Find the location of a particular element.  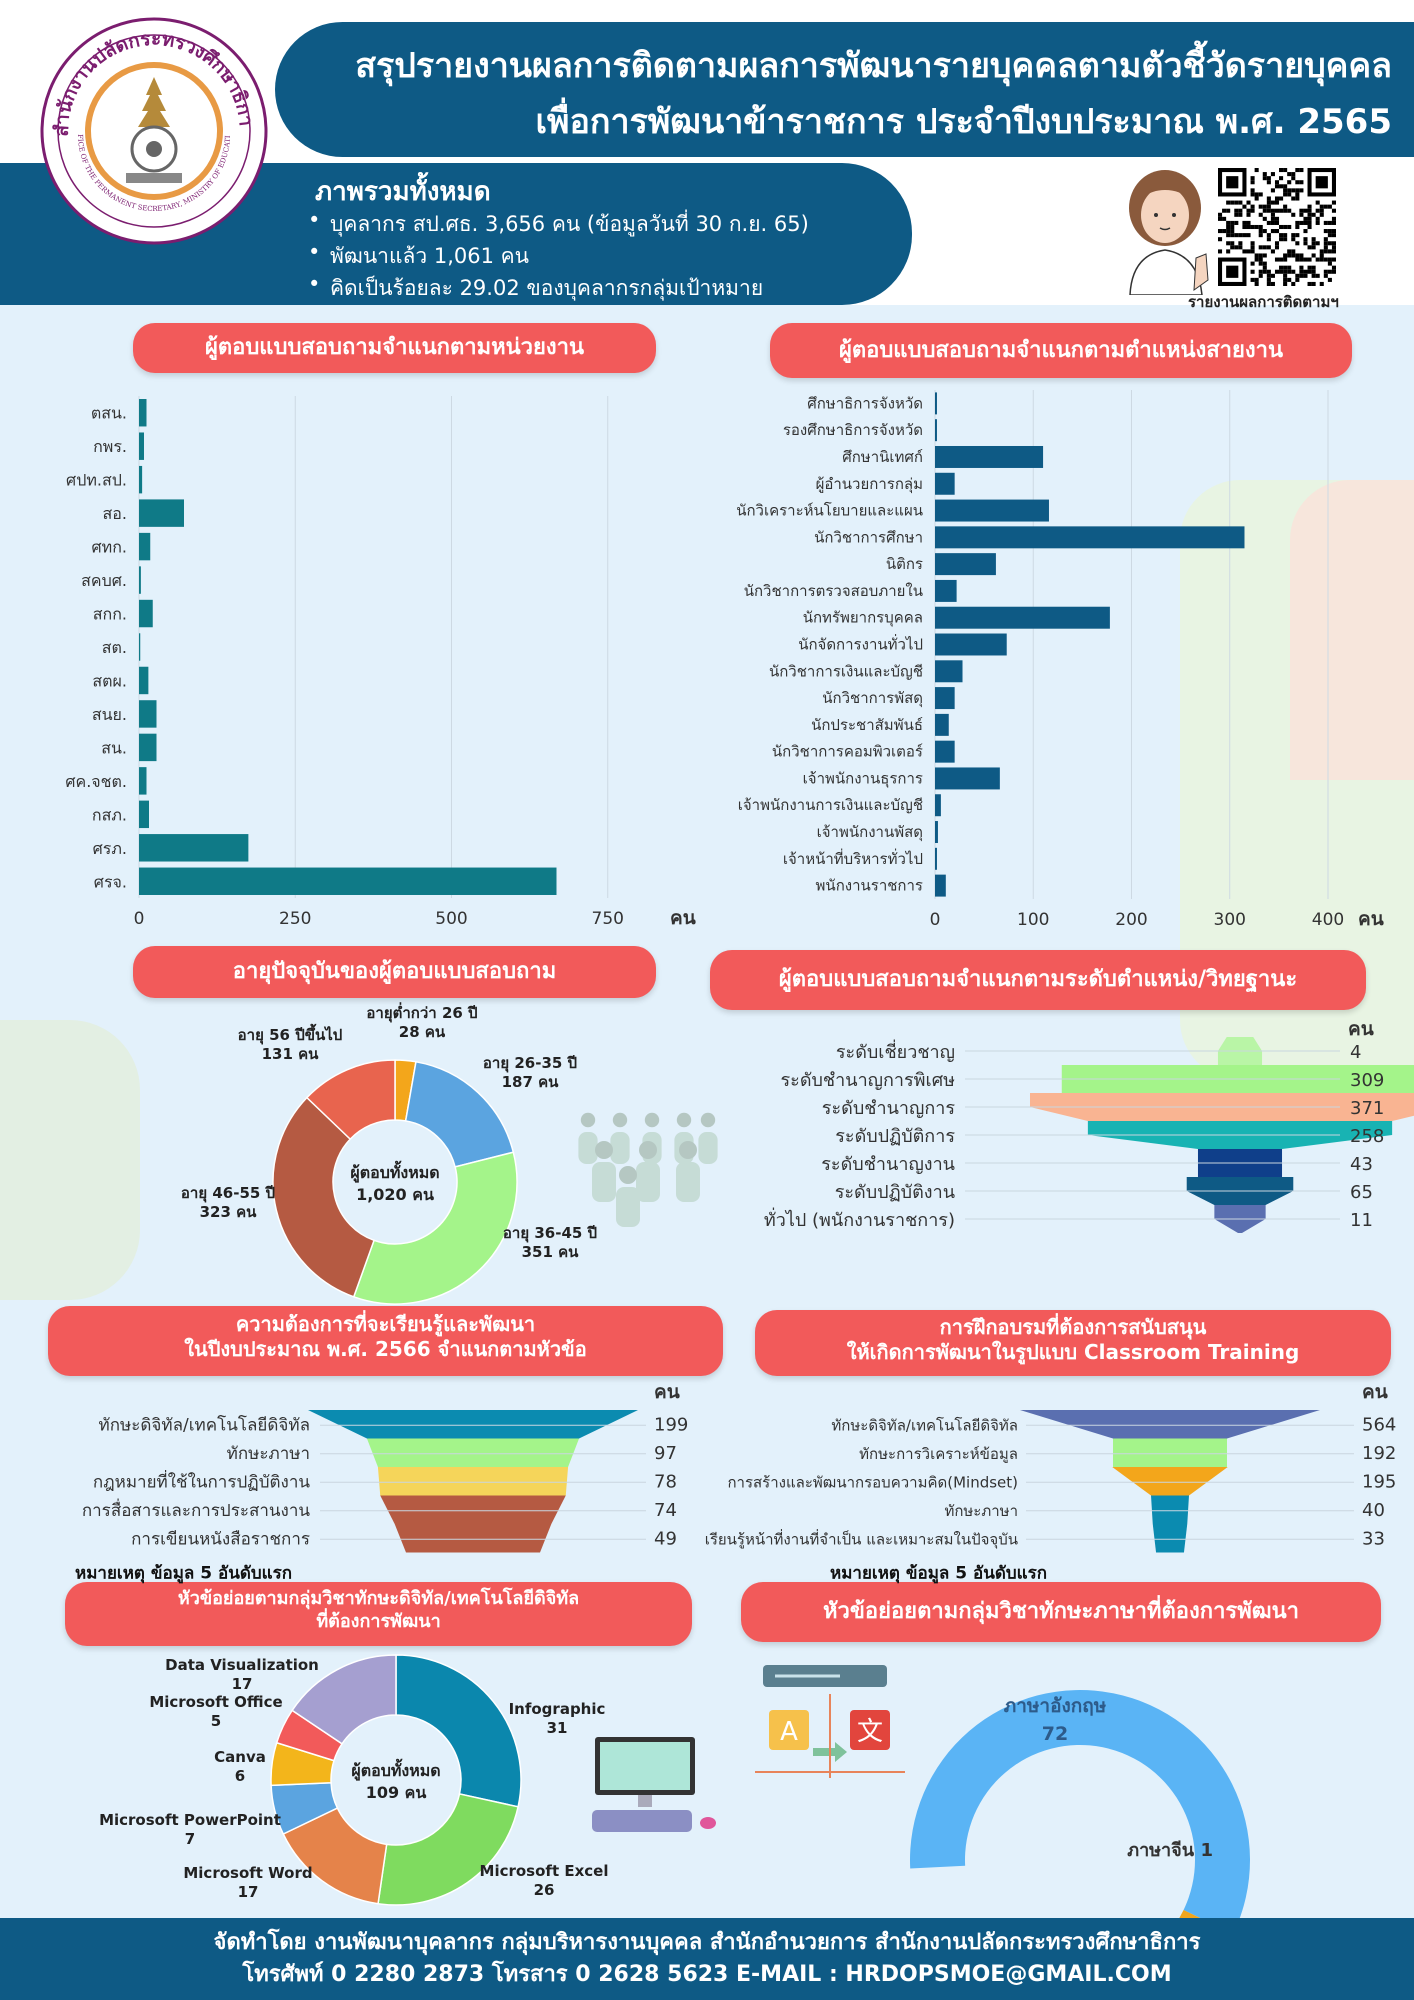

category-label: ศปท.สป. is located at coordinates (96, 480).